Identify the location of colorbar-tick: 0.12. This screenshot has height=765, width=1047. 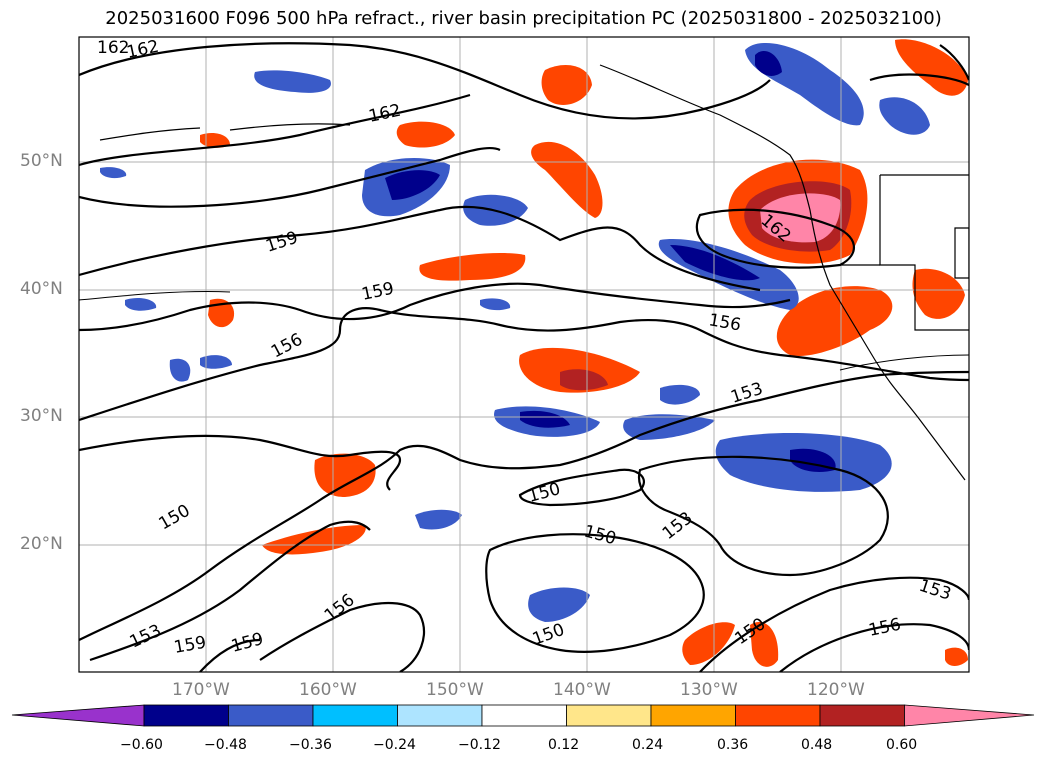
(564, 745).